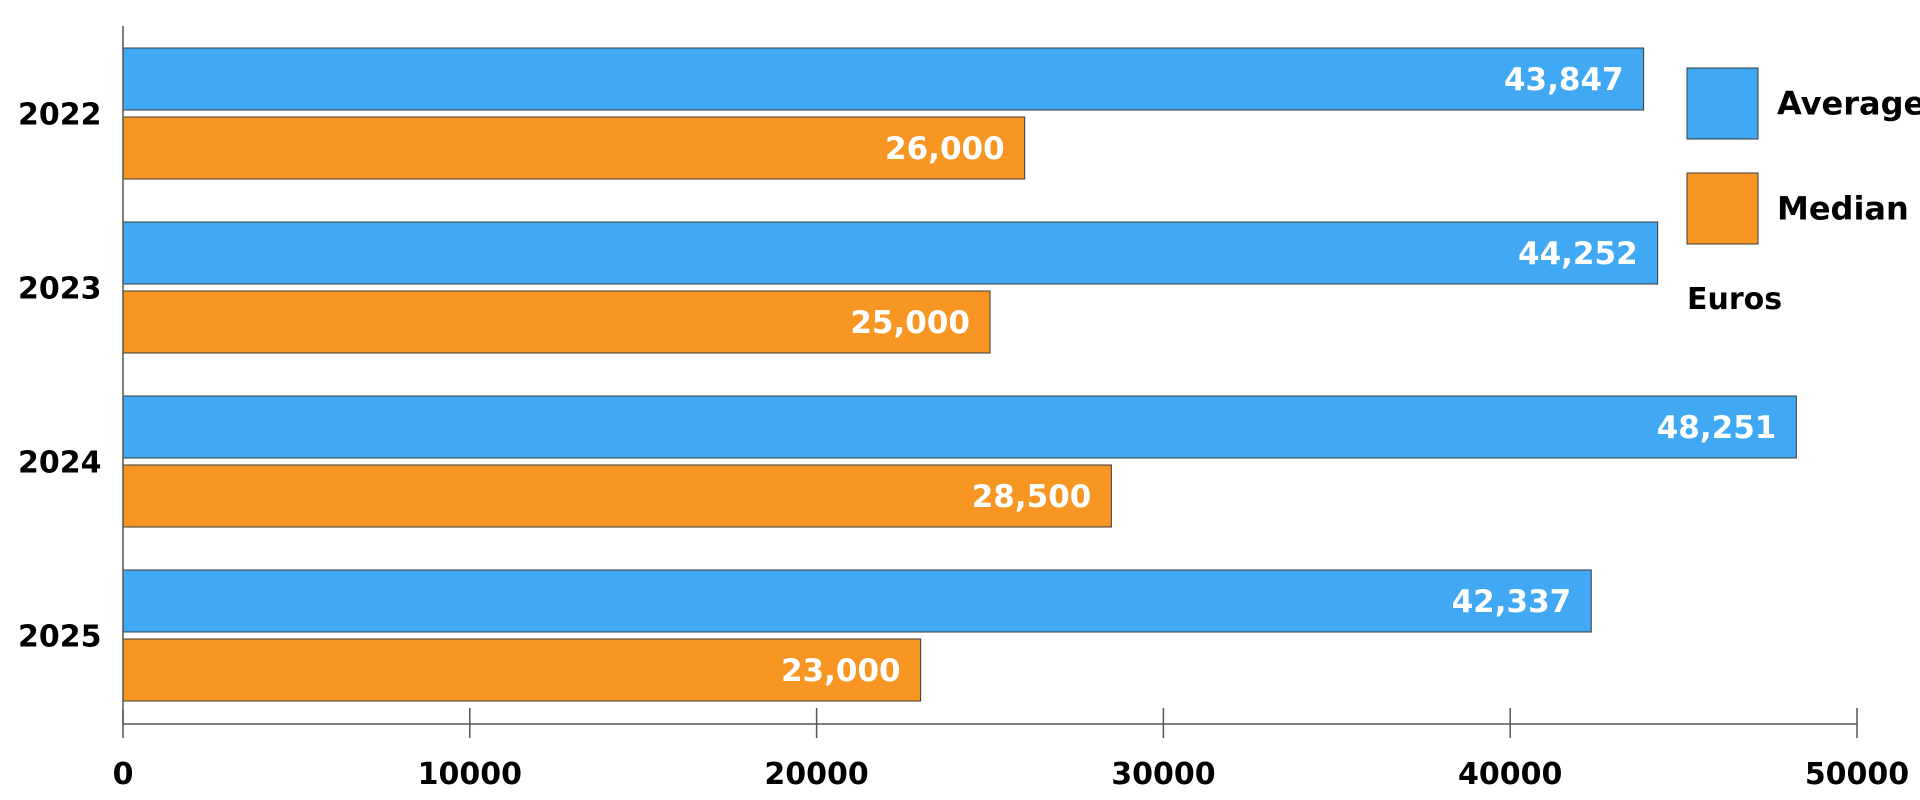 The width and height of the screenshot is (1920, 800). I want to click on legend-label-average: Average, so click(1848, 104).